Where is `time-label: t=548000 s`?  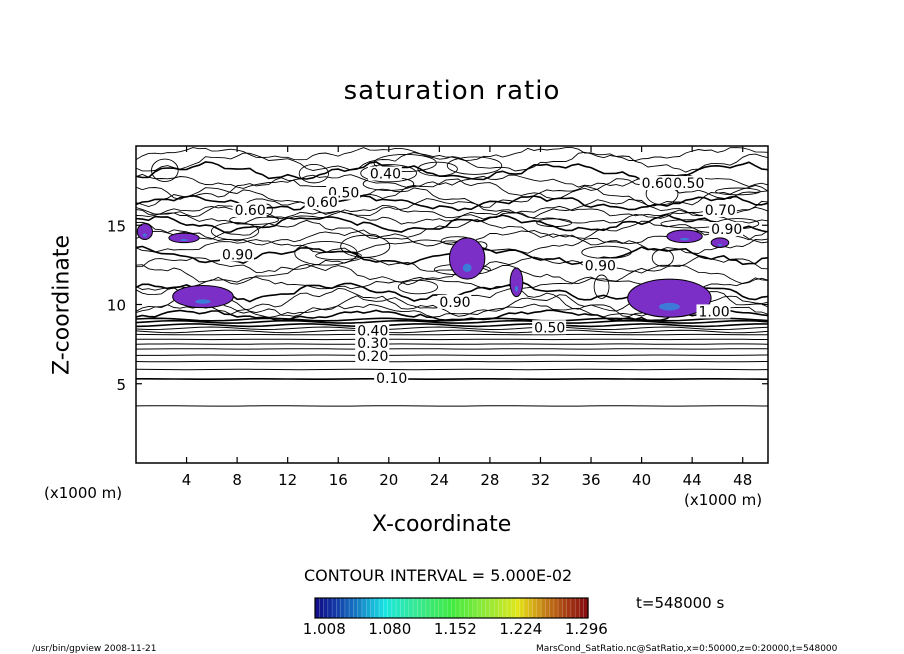
time-label: t=548000 s is located at coordinates (680, 603).